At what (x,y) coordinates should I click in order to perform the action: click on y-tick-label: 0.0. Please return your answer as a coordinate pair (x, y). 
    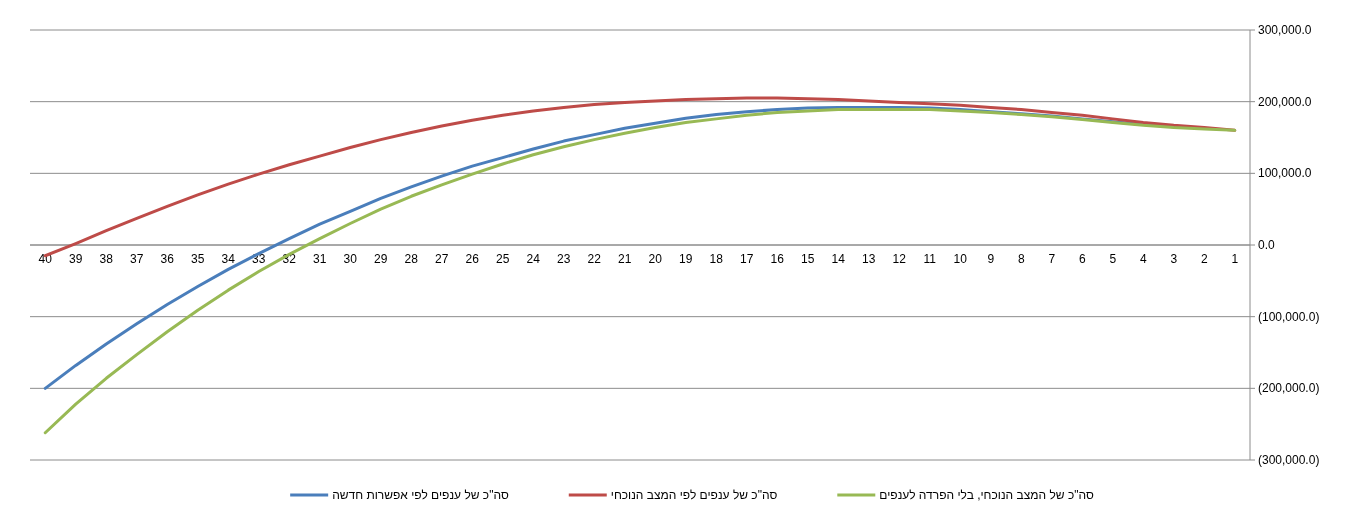
    Looking at the image, I should click on (1267, 245).